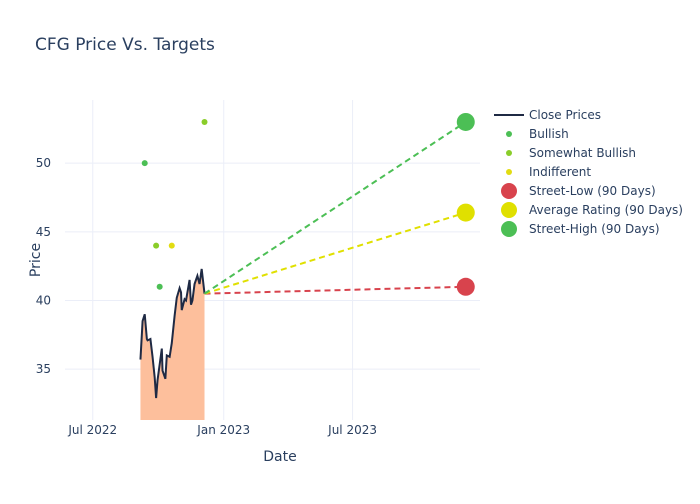 This screenshot has width=700, height=504. I want to click on close-price-line, so click(172, 333).